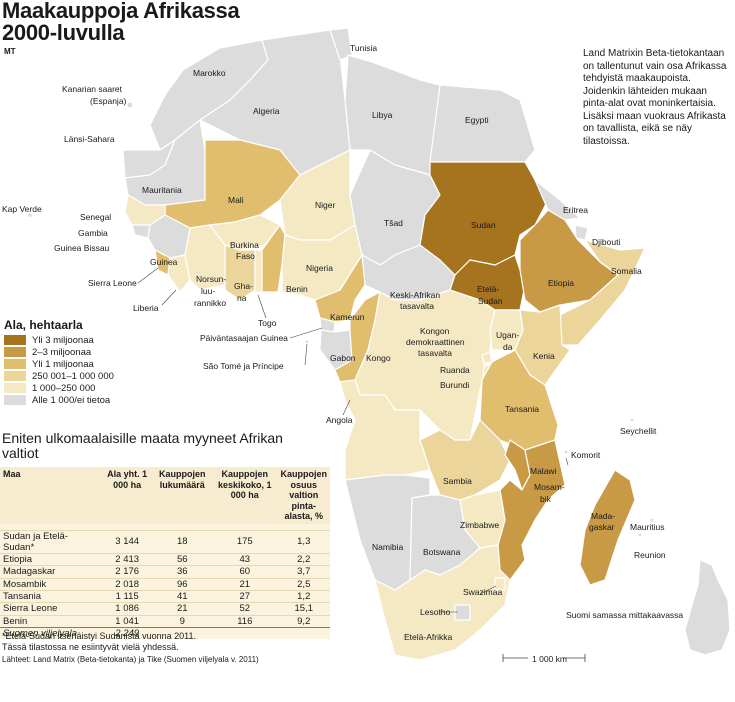  Describe the element at coordinates (165, 541) in the screenshot. I see `table-row: Sudan ja Etelä-Sudan* 3 144 18 175 1,3` at that location.